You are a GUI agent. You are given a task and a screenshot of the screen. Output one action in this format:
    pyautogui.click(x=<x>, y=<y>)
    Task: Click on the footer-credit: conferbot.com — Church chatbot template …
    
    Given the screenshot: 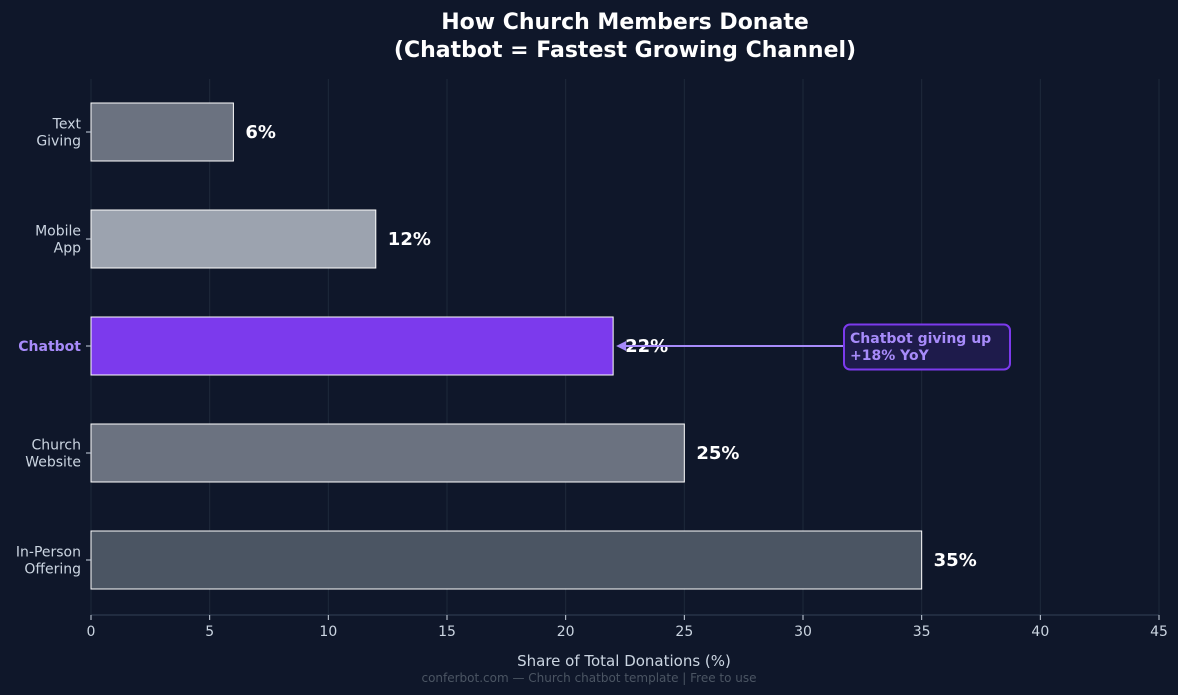 What is the action you would take?
    pyautogui.click(x=588, y=678)
    